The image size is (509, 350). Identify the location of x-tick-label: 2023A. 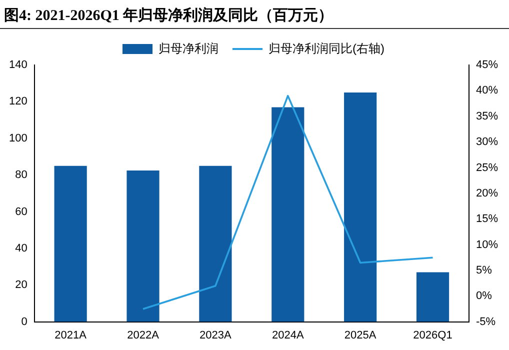
(216, 335).